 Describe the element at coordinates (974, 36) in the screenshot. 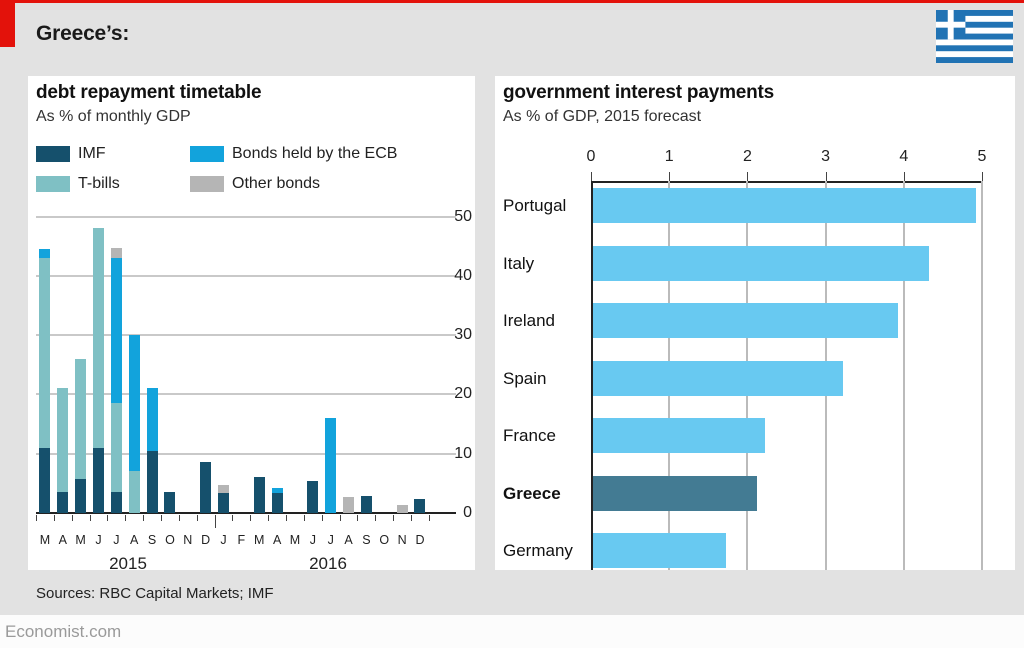

I see `greece-flag-icon` at that location.